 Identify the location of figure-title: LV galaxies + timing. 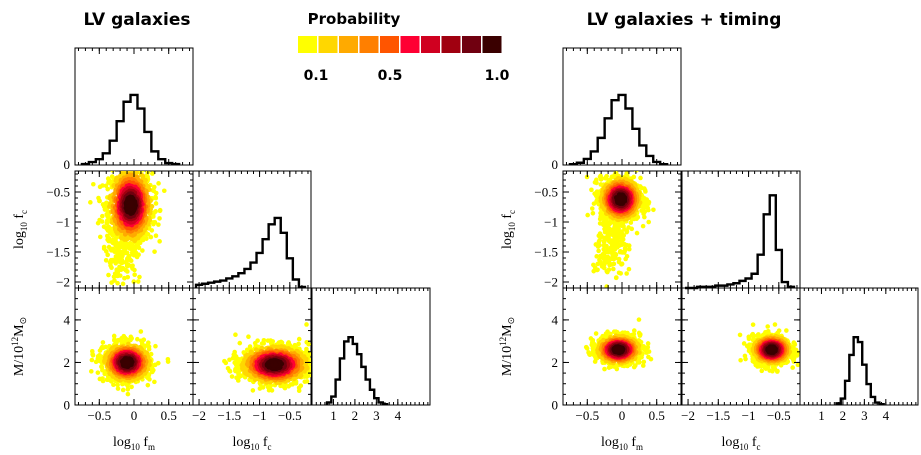
(684, 20).